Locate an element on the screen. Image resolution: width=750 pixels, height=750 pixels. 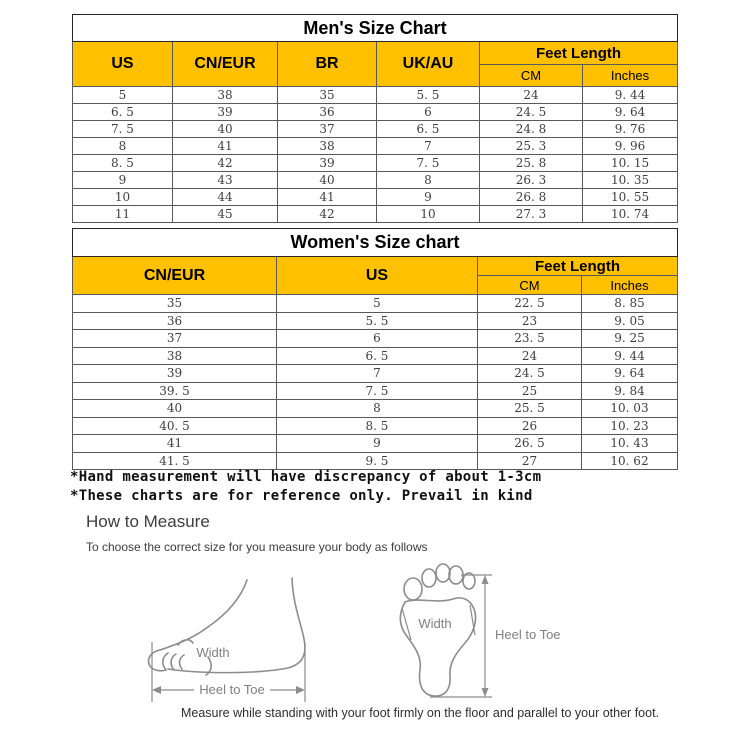
table-row: 38 6. 5 24 9. 44 is located at coordinates (375, 355).